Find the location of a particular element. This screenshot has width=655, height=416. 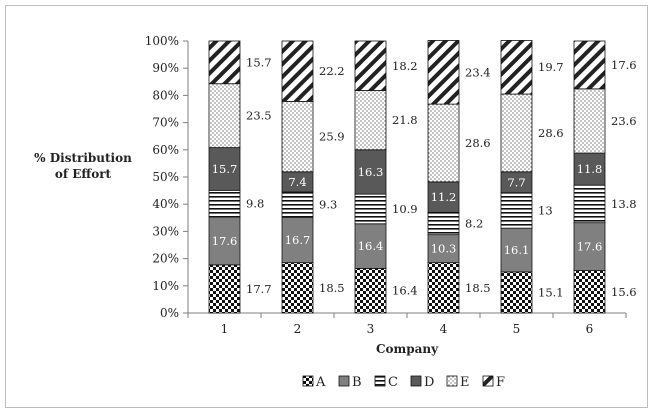

y-tick-label: 70% is located at coordinates (165, 123).